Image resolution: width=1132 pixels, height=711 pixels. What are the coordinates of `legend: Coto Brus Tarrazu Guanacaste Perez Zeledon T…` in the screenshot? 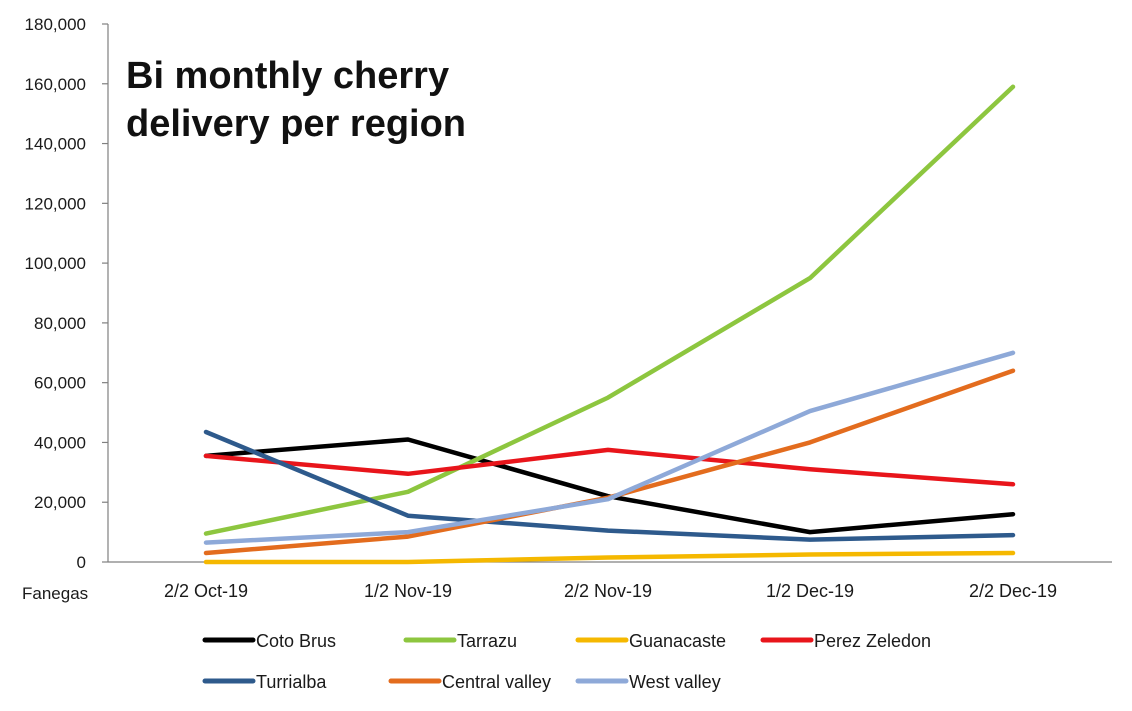 It's located at (566, 661).